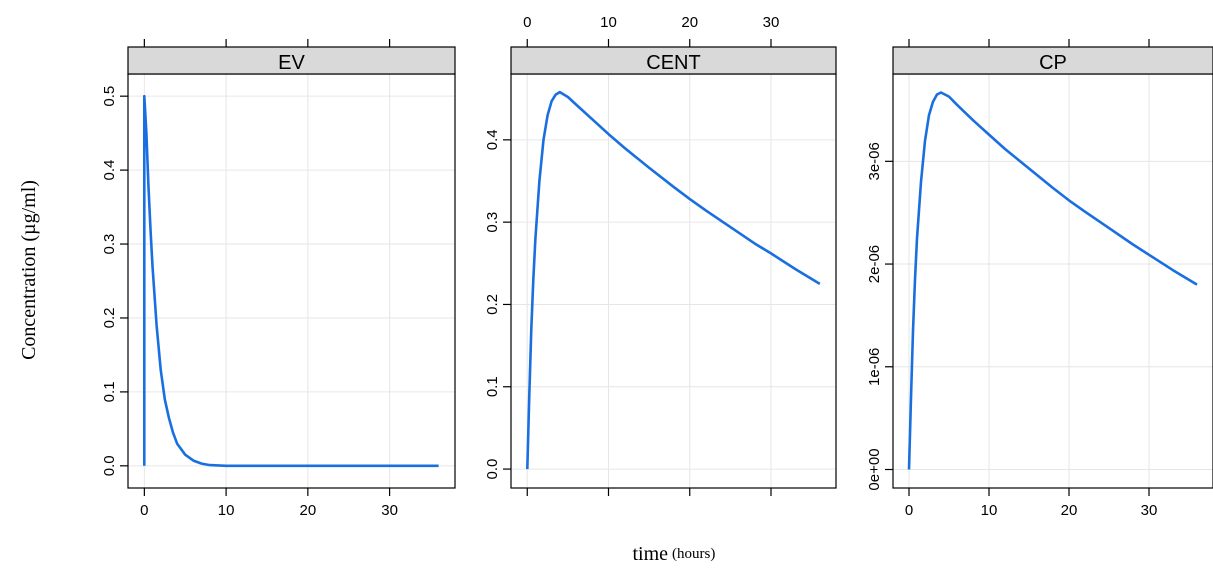 This screenshot has width=1213, height=568. What do you see at coordinates (291, 63) in the screenshot?
I see `strip-label: EV` at bounding box center [291, 63].